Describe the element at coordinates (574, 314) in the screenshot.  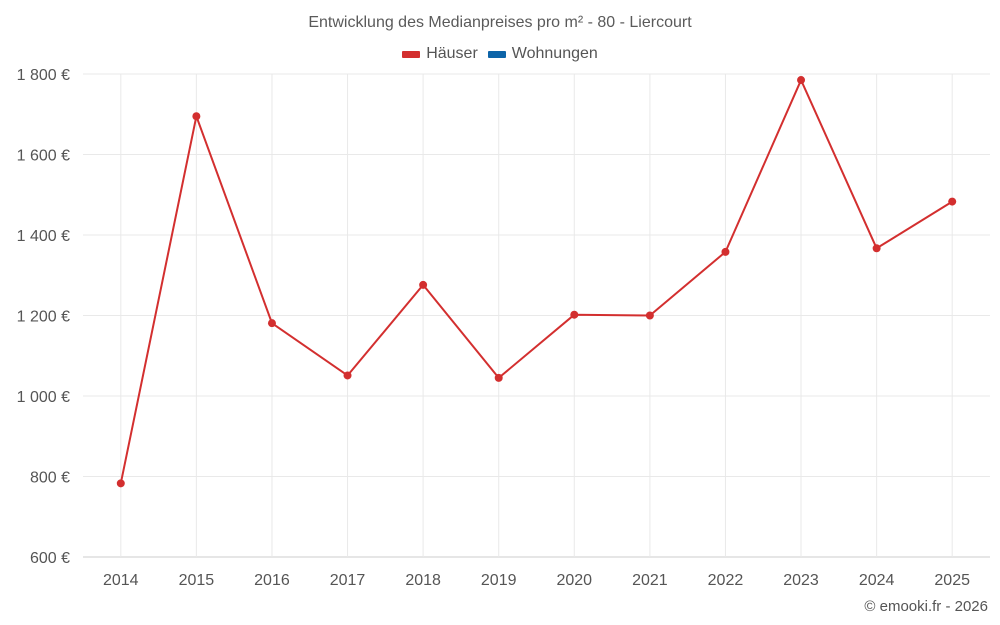
I see `data-point-2020` at that location.